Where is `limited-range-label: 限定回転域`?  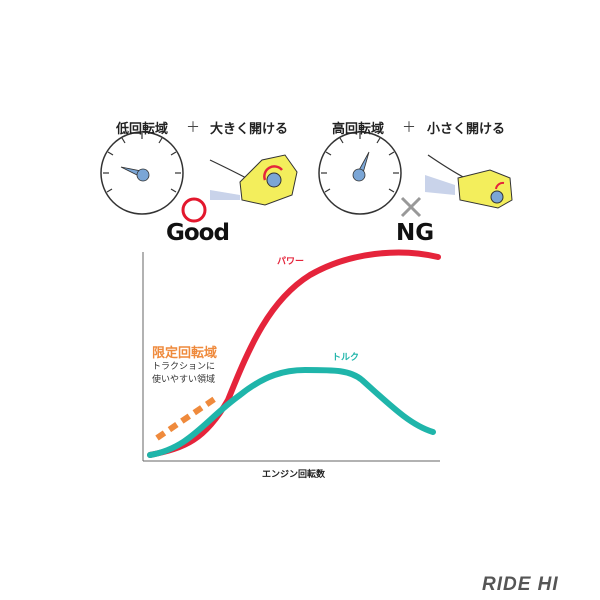
limited-range-label: 限定回転域 is located at coordinates (185, 353).